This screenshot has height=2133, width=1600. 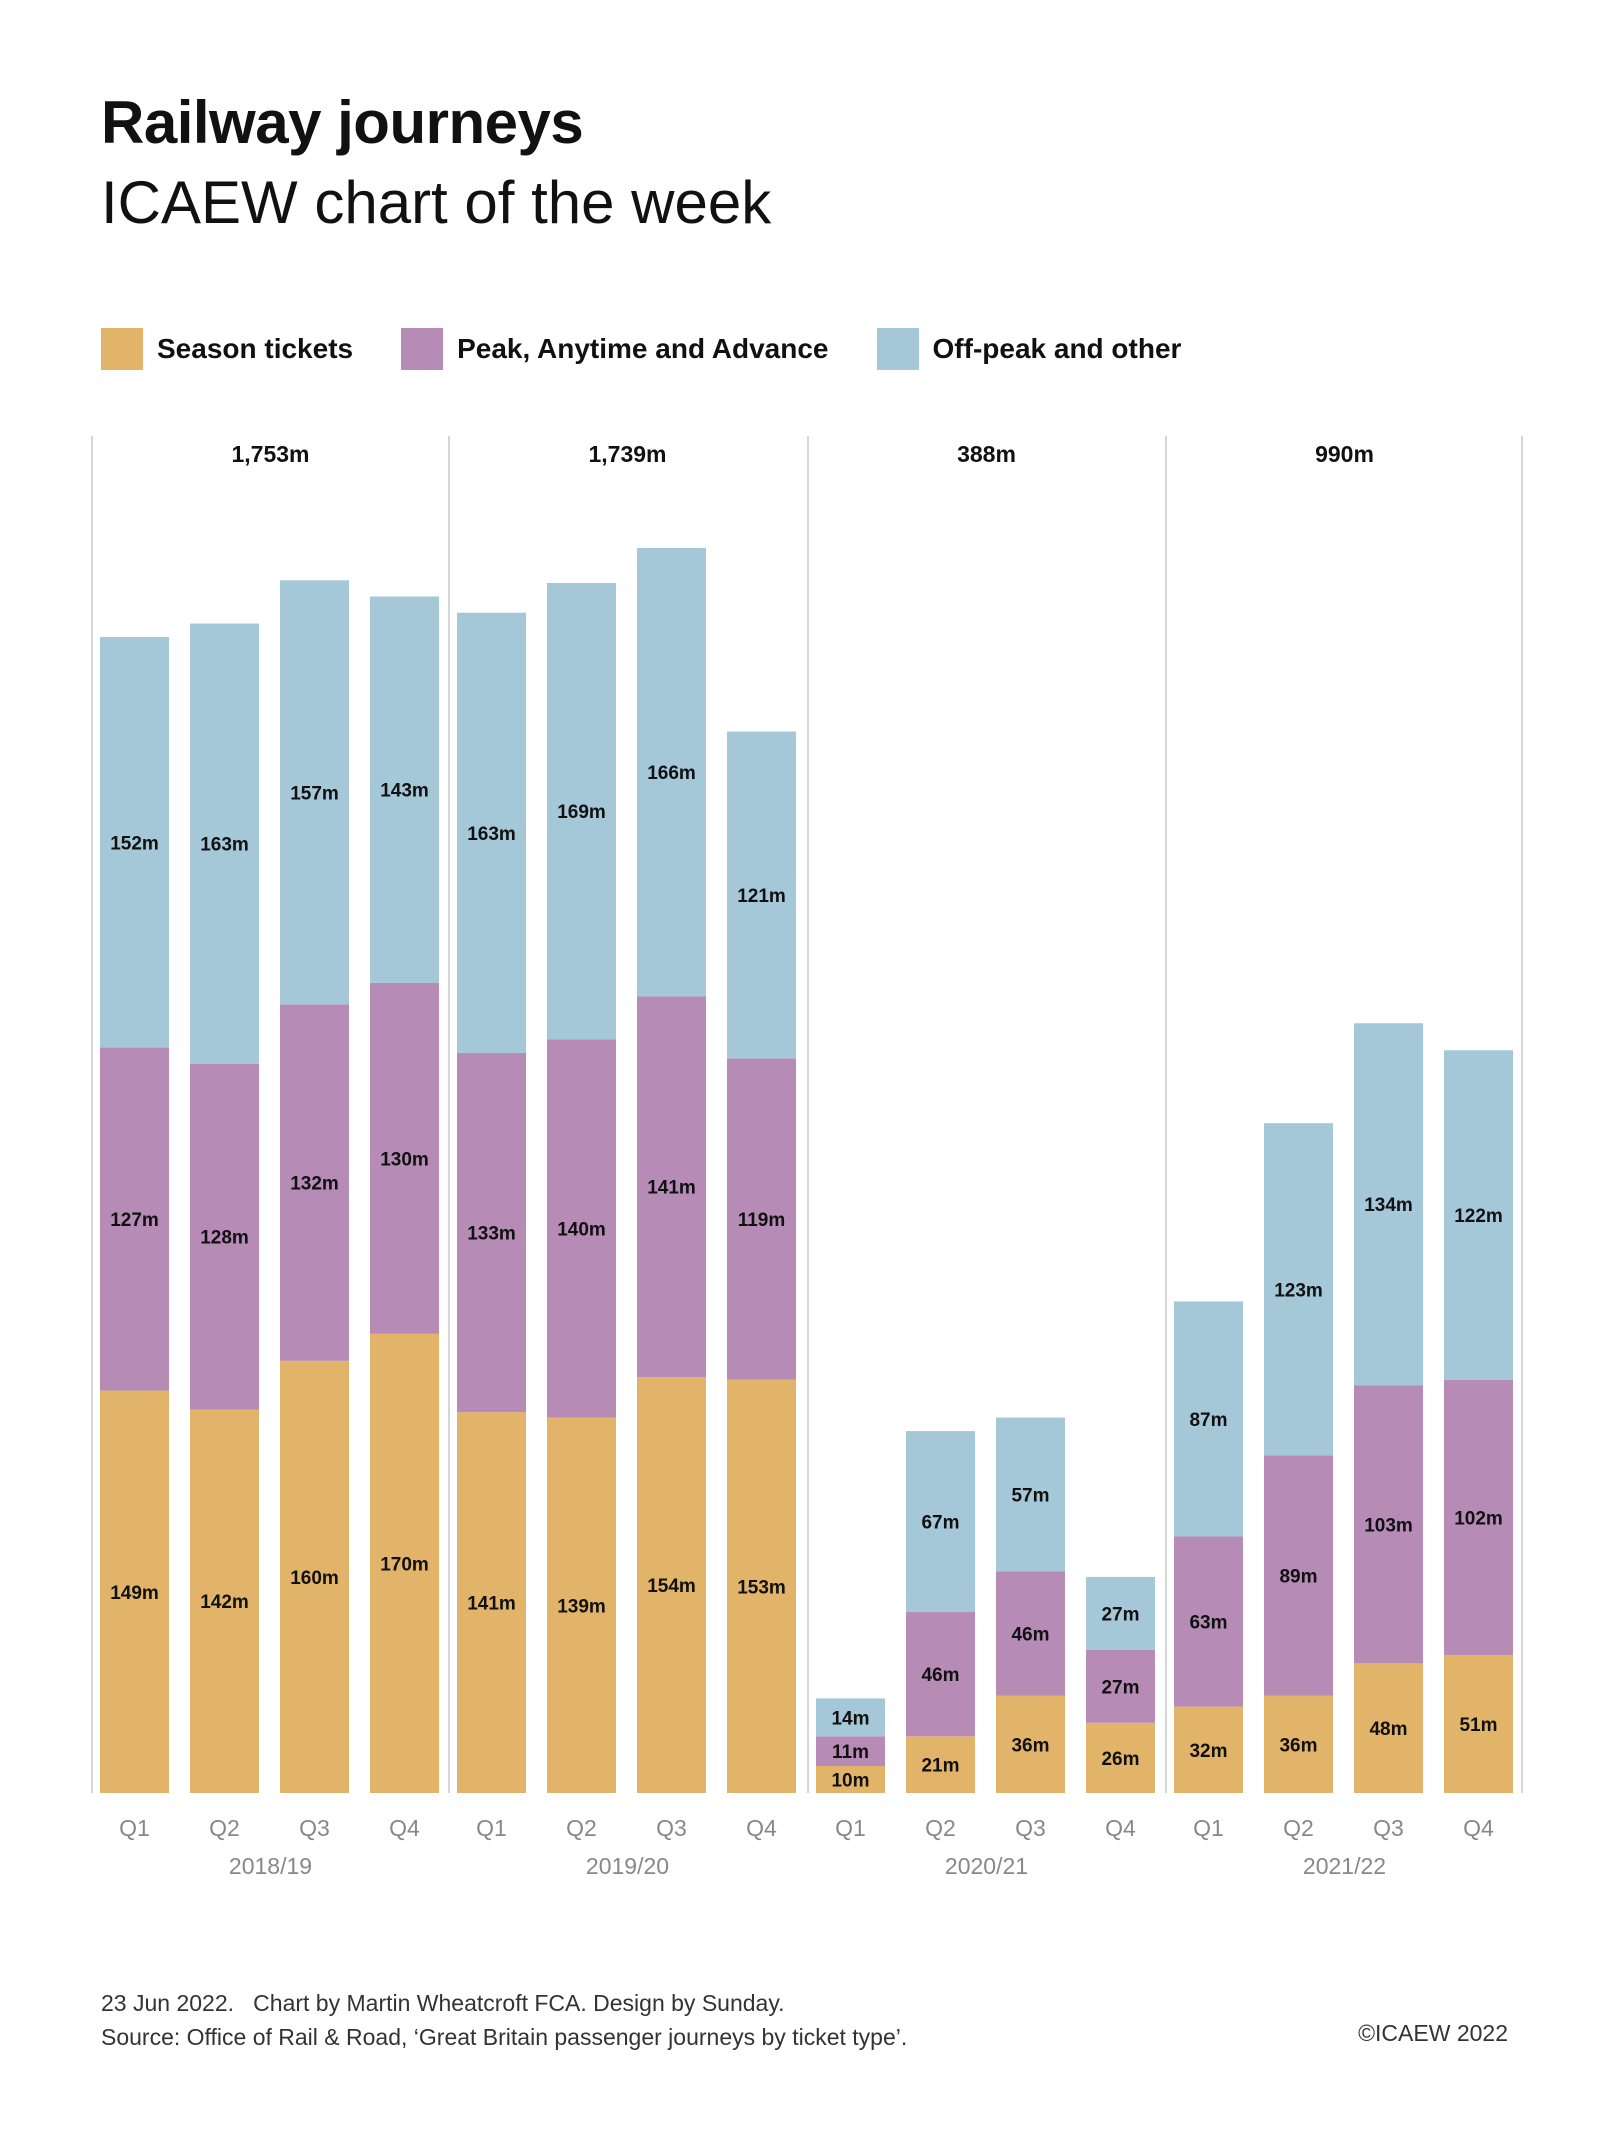 I want to click on data-label: 157m, so click(x=314, y=793).